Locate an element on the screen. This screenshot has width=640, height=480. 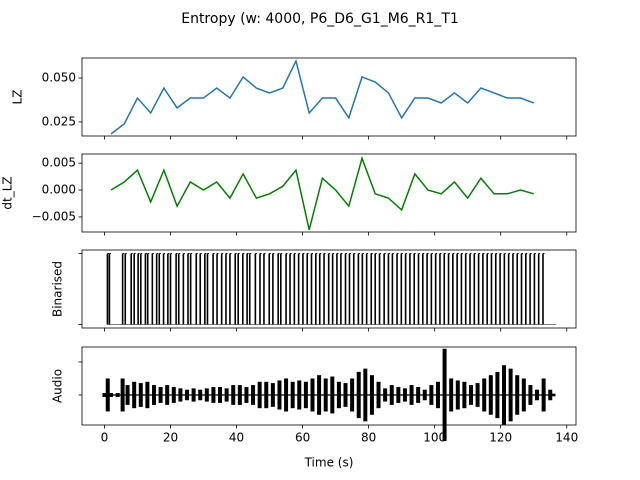
x-axis-label: Time (s) is located at coordinates (329, 463).